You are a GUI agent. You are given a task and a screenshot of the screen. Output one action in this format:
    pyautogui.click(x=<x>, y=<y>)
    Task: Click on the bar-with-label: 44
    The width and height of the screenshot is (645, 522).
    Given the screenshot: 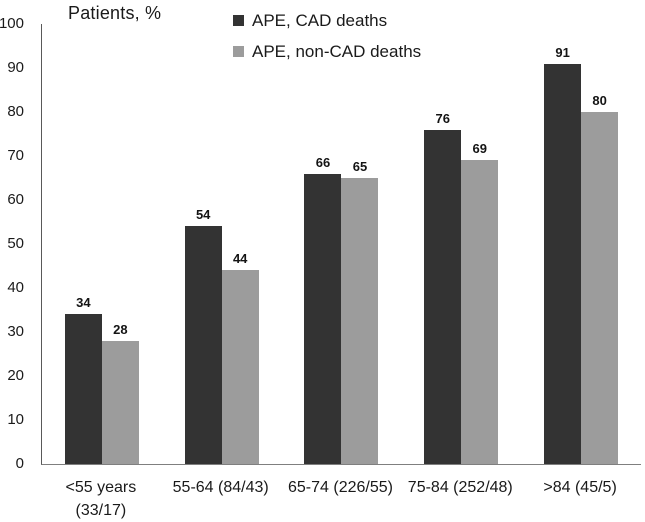 What is the action you would take?
    pyautogui.click(x=240, y=357)
    